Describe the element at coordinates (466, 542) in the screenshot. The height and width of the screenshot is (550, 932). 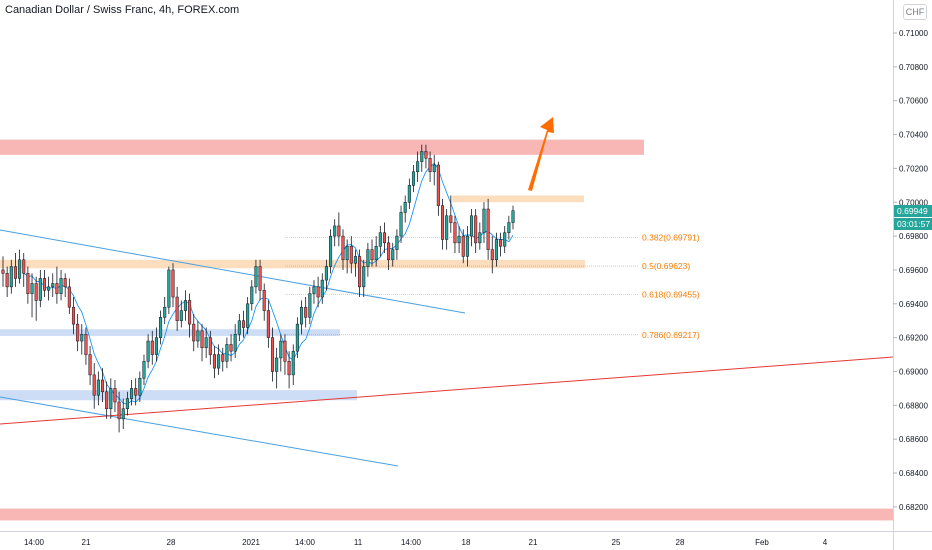
I see `x-tick-label: 18` at that location.